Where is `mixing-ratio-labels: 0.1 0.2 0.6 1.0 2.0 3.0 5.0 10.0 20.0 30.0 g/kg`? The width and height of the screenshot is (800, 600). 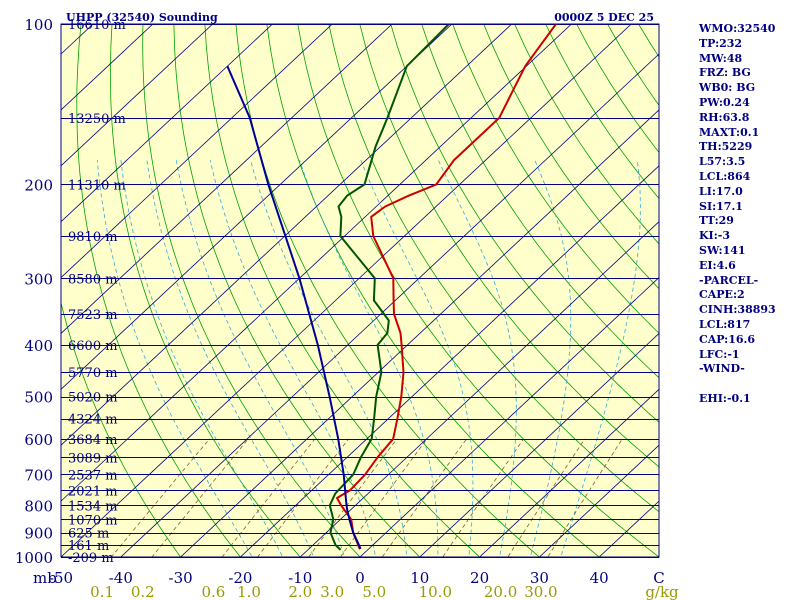 mixing-ratio-labels: 0.1 0.2 0.6 1.0 2.0 3.0 5.0 10.0 20.0 30.0 g/kg is located at coordinates (384, 591).